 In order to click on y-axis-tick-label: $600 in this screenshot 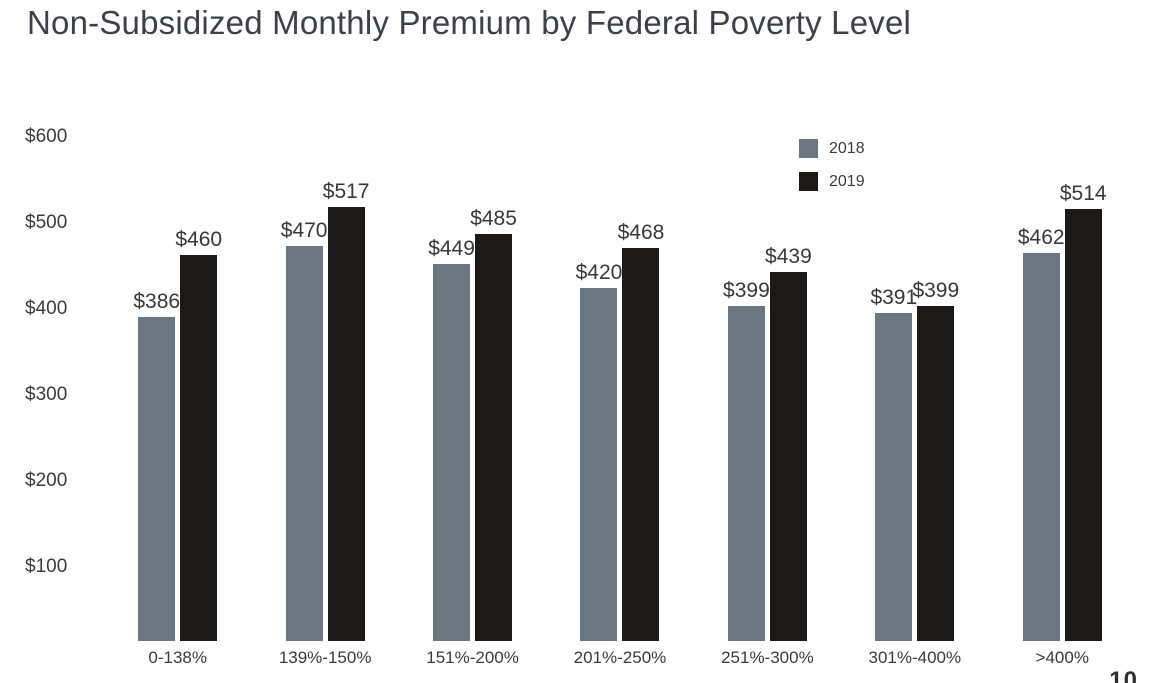, I will do `click(46, 136)`.